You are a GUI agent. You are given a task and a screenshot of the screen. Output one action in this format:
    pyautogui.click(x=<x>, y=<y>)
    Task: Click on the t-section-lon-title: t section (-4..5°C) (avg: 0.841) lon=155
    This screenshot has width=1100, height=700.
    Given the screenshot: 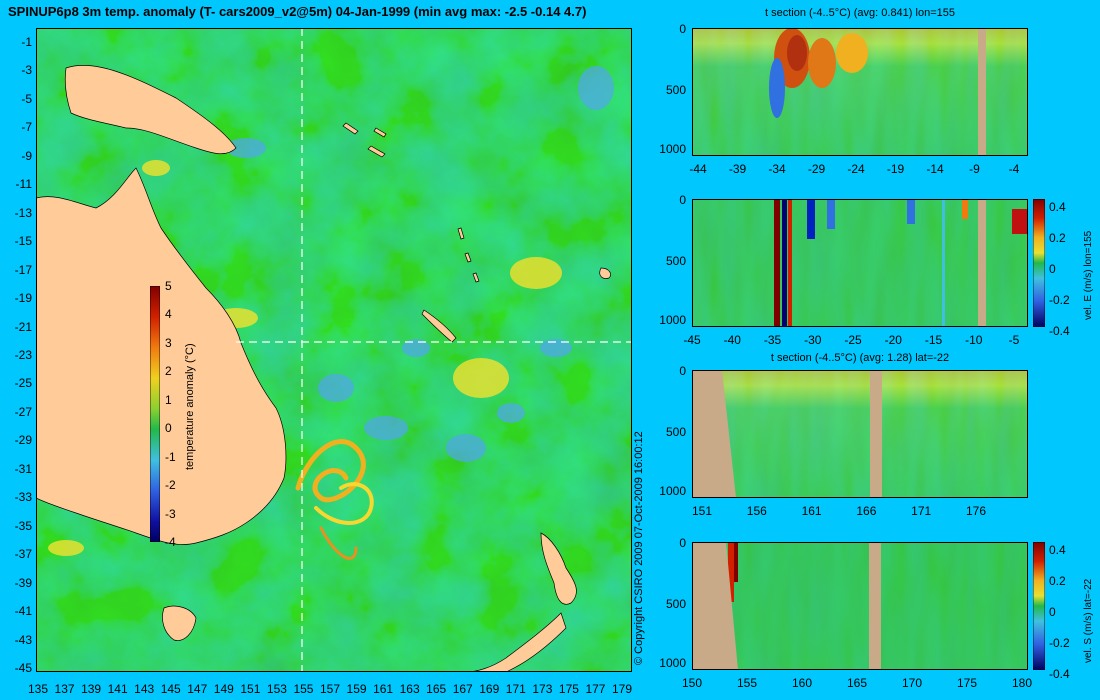 What is the action you would take?
    pyautogui.click(x=860, y=13)
    